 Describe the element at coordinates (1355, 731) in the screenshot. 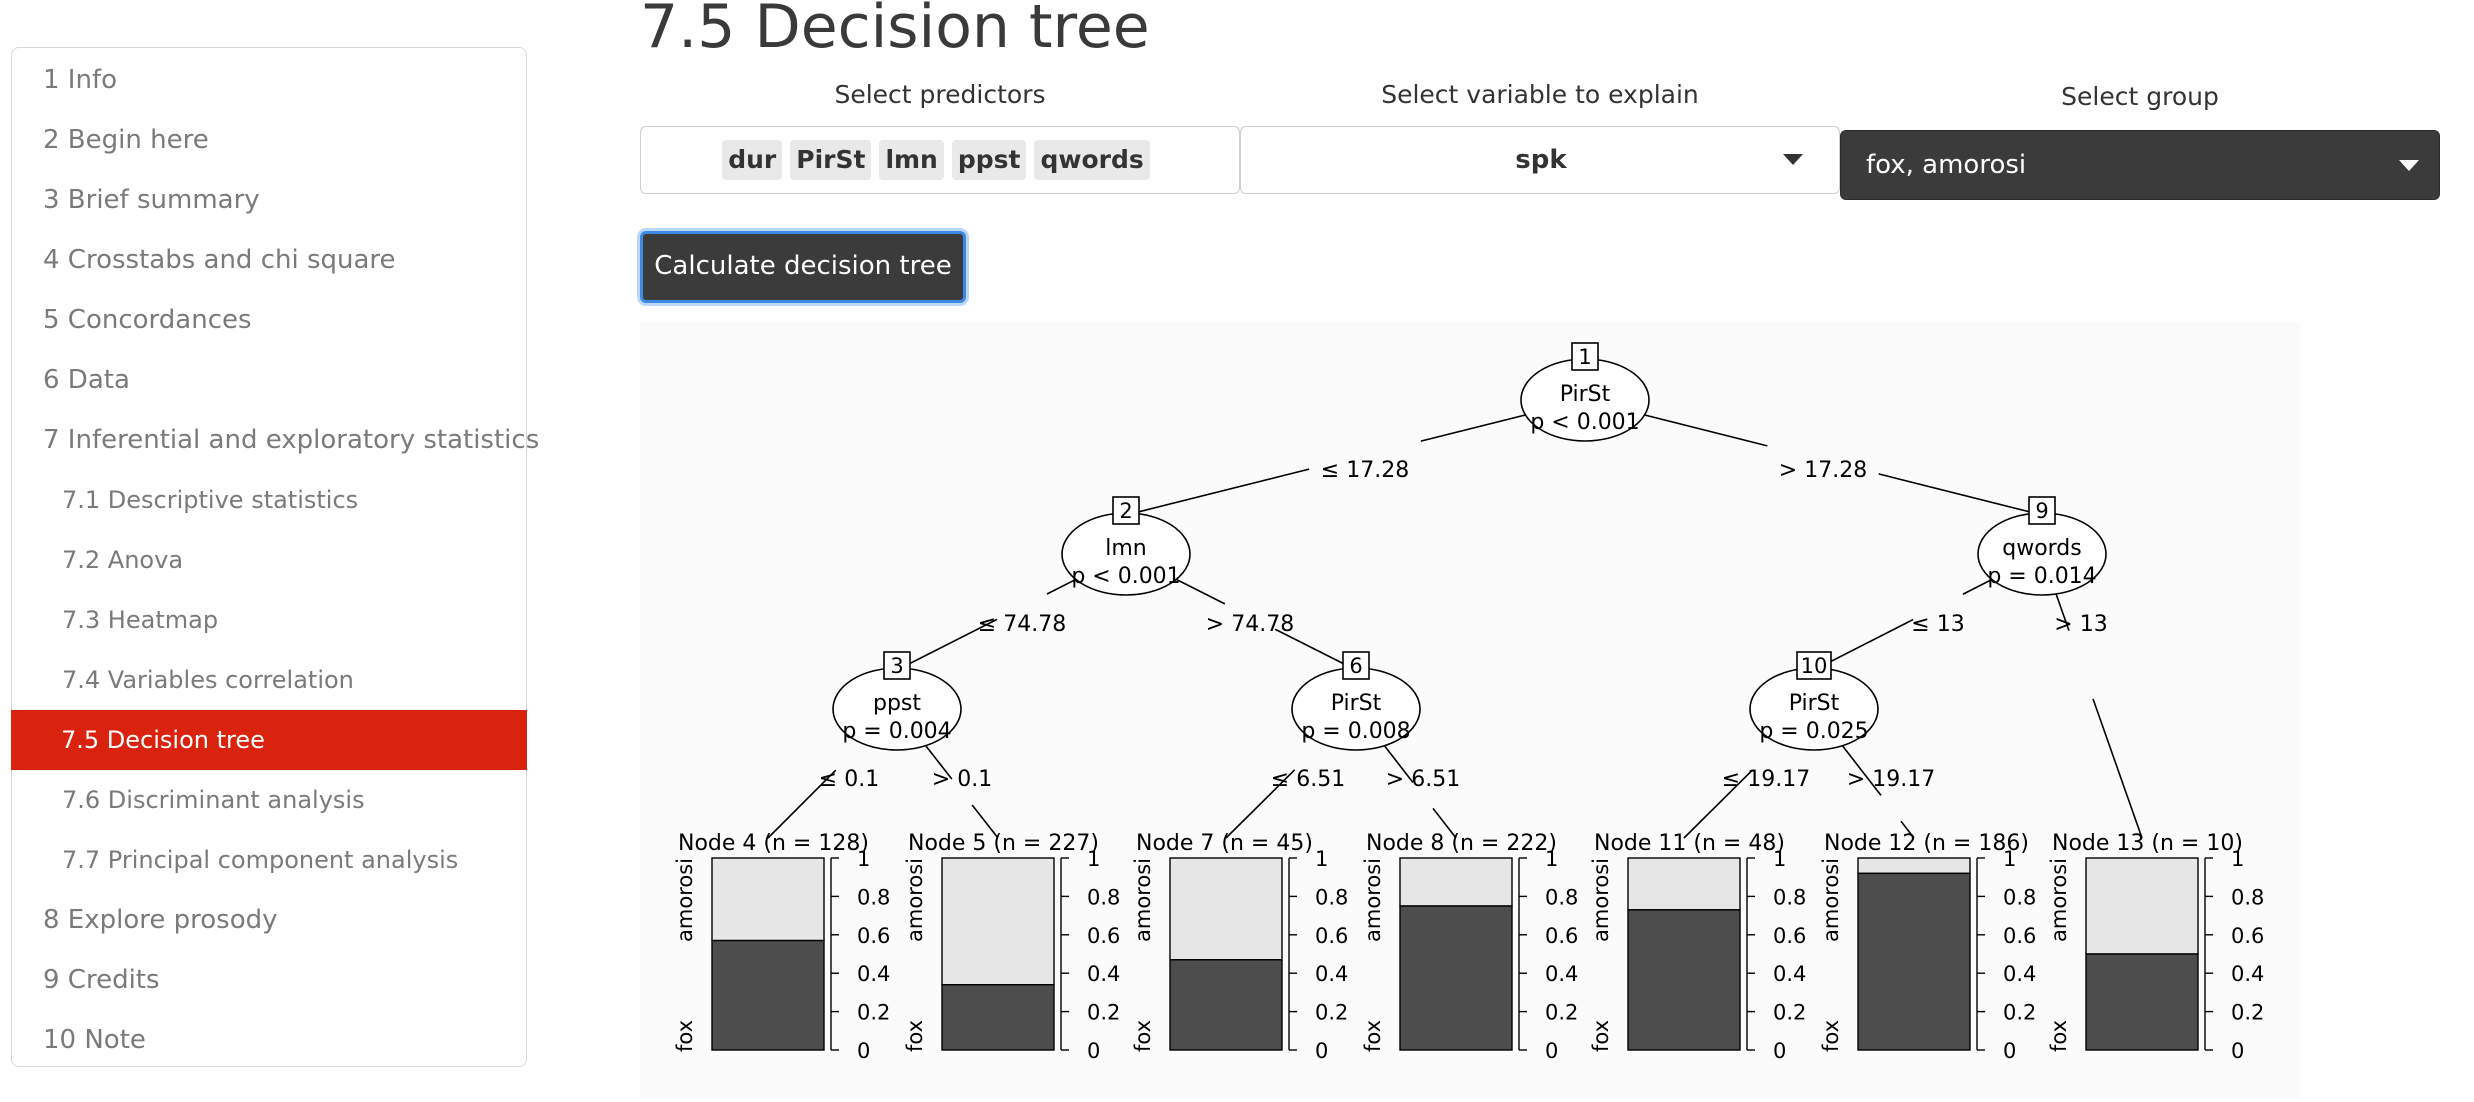

I see `tree-node-pvalue: p = 0.008` at that location.